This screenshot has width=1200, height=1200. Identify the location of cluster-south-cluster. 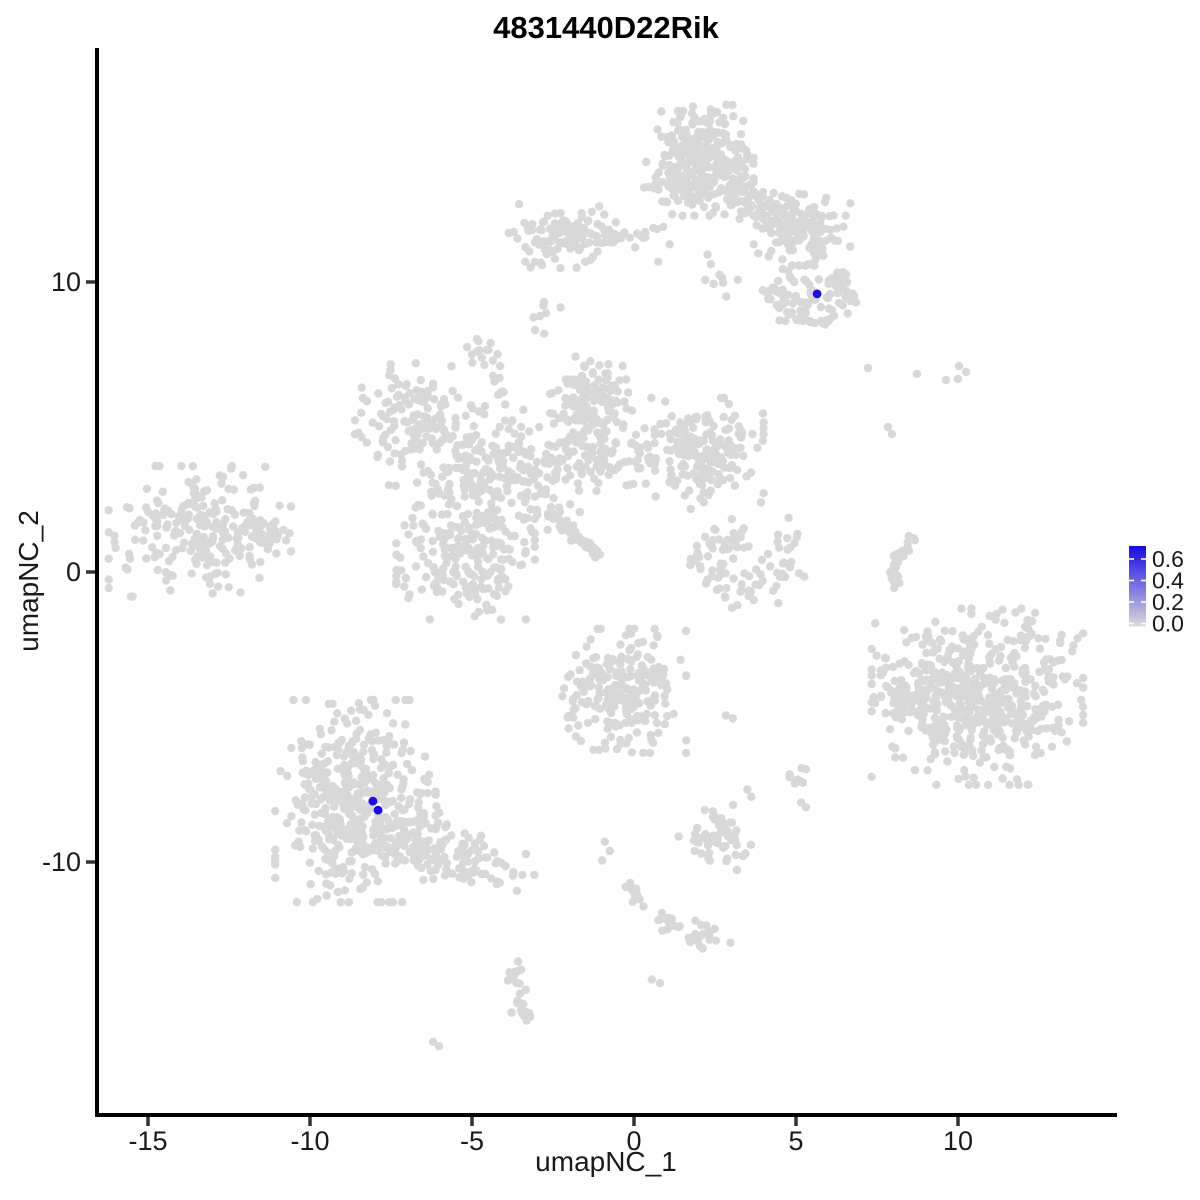
(715, 837).